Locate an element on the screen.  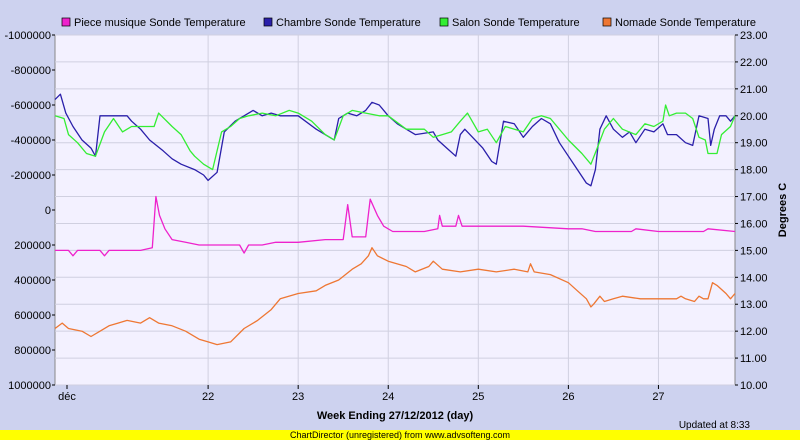
left-tick-label: 600000 is located at coordinates (32, 316).